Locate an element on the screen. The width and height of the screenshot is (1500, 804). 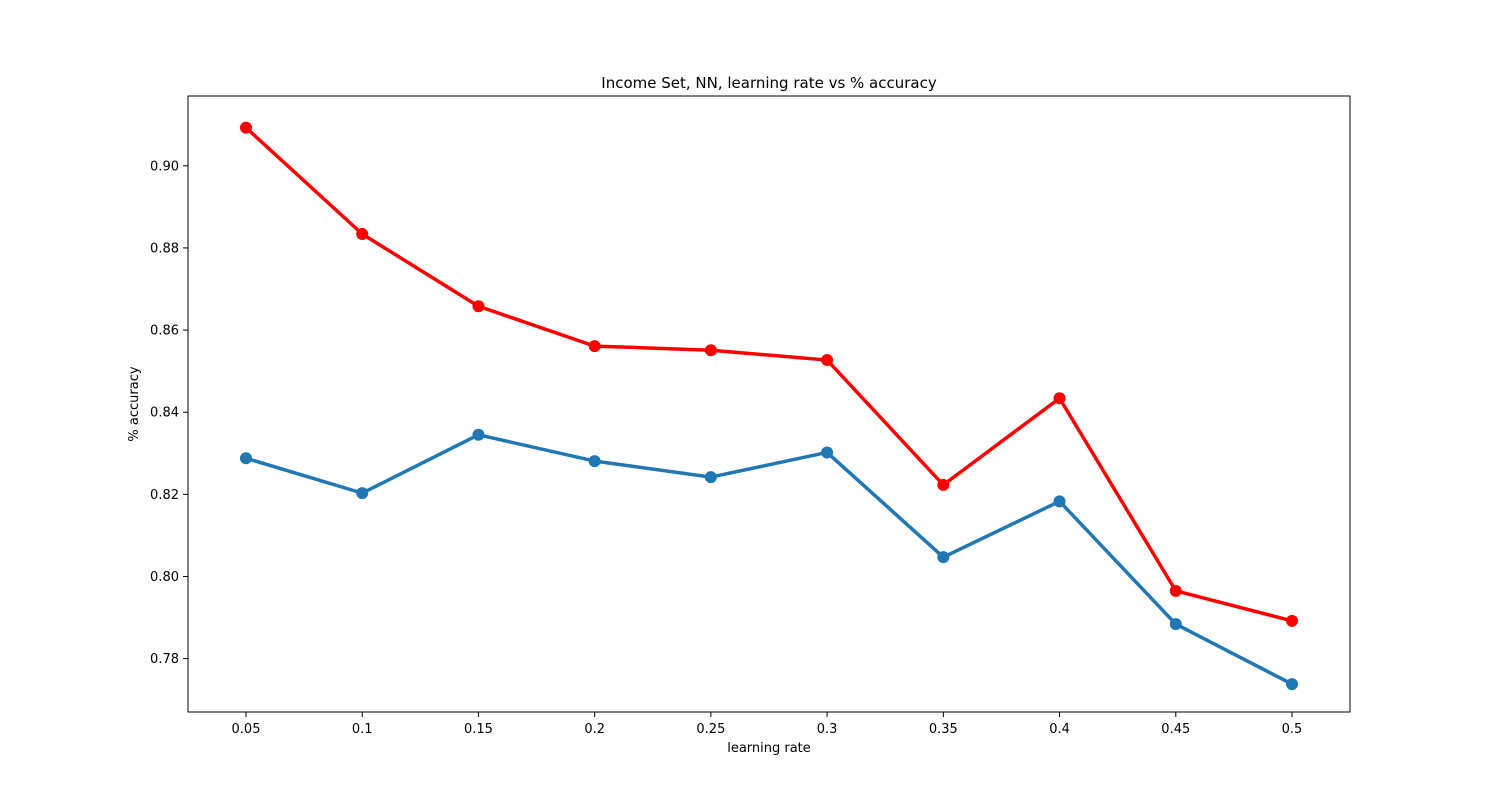
x-tick-label: 0.3 is located at coordinates (827, 729).